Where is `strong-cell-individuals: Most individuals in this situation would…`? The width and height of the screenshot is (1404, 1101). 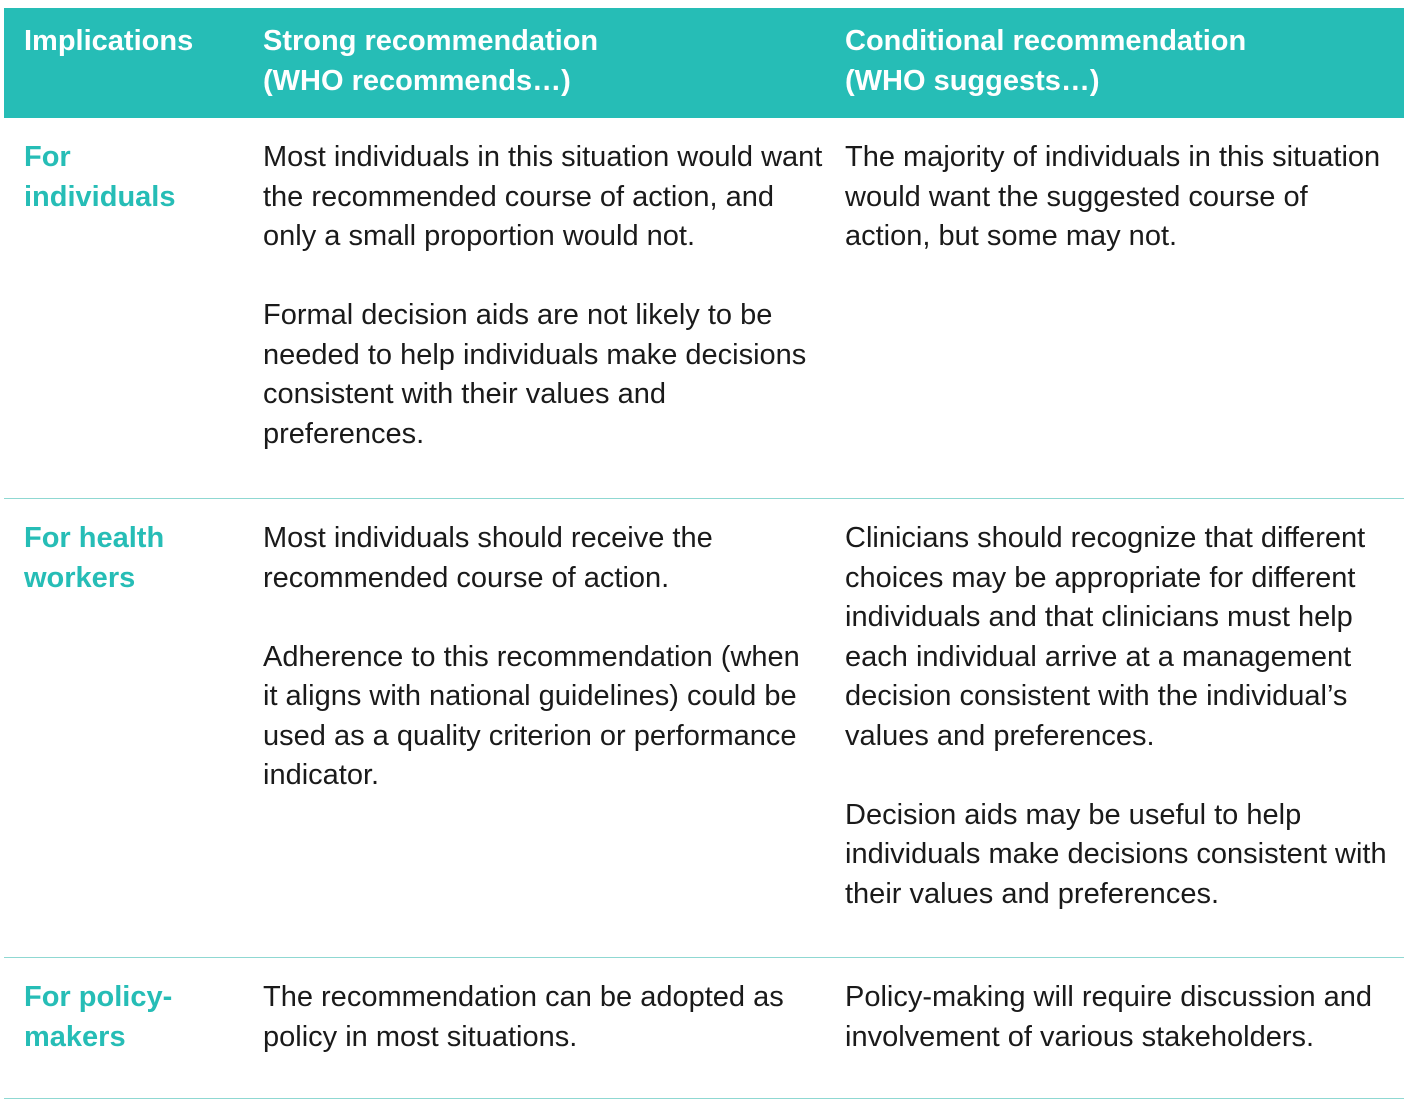 strong-cell-individuals: Most individuals in this situation would… is located at coordinates (543, 296).